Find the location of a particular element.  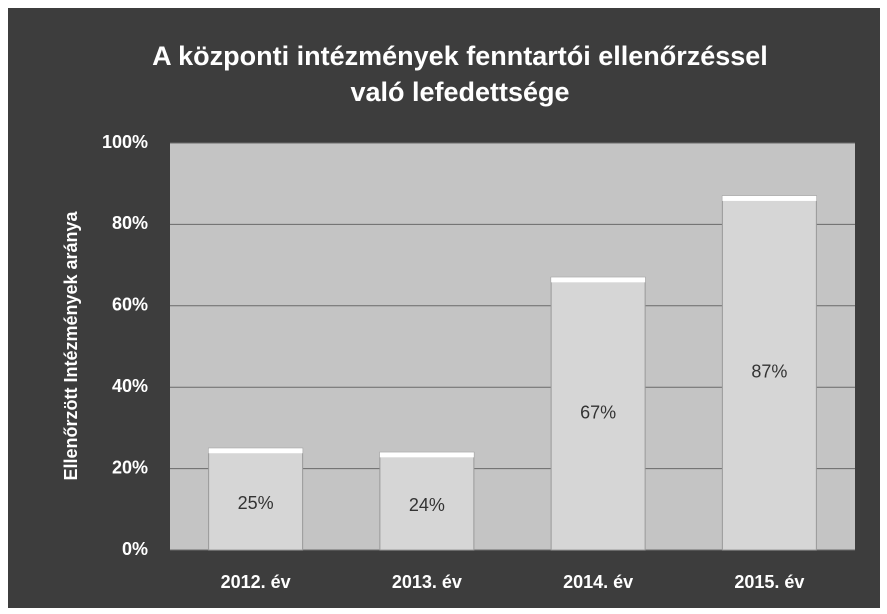

data-label: 67% is located at coordinates (598, 412).